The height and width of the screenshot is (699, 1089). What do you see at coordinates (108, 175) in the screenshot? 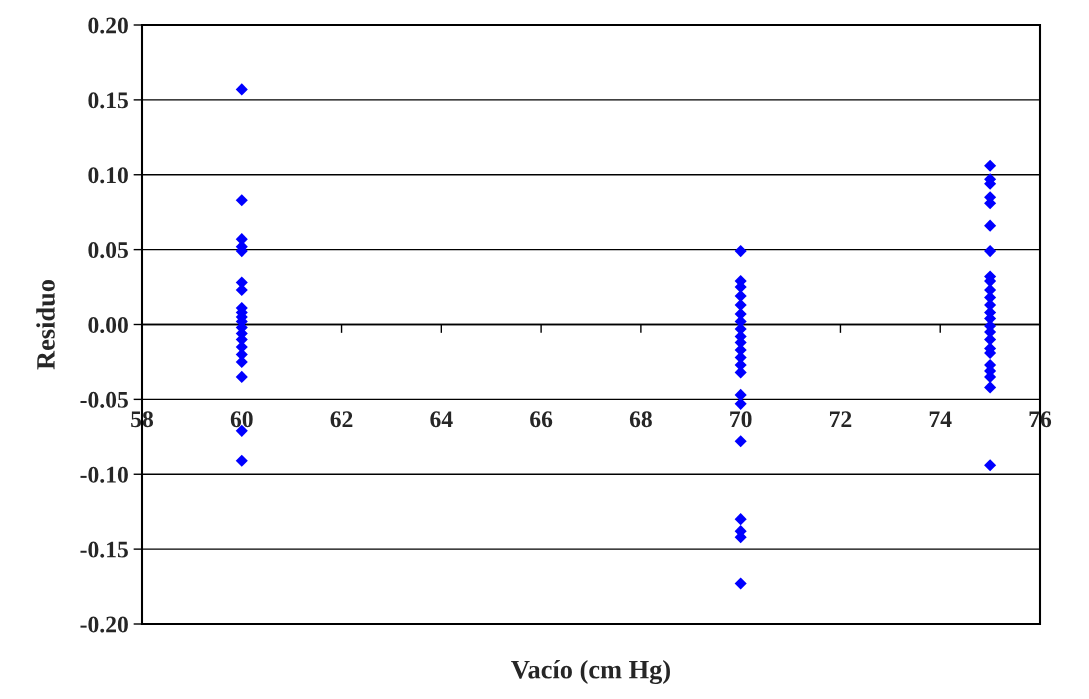
I see `y-tick-label: 0.10` at bounding box center [108, 175].